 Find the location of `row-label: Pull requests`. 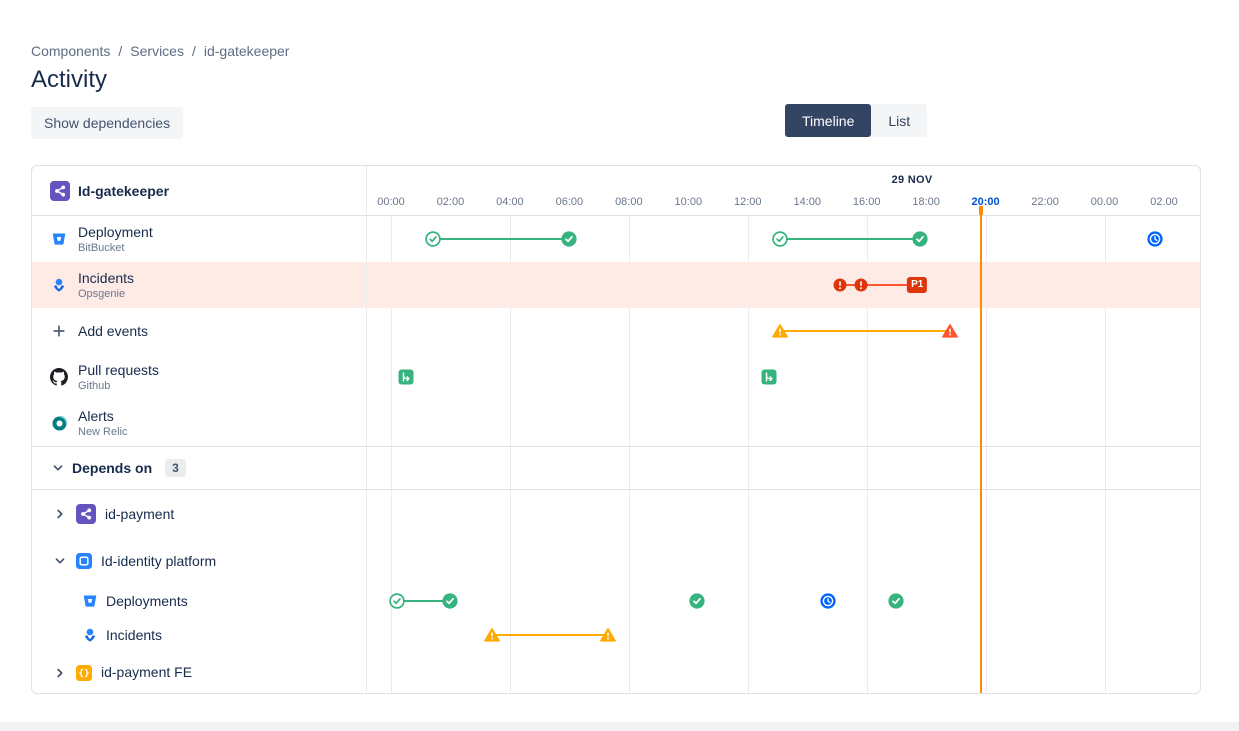

row-label: Pull requests is located at coordinates (118, 369).